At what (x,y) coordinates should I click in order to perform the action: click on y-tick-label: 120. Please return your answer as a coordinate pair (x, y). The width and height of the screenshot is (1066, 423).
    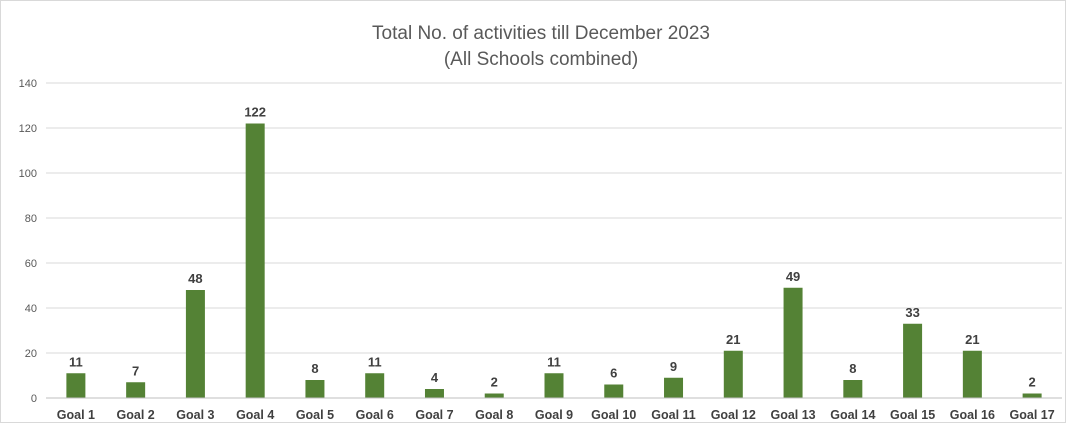
    Looking at the image, I should click on (28, 129).